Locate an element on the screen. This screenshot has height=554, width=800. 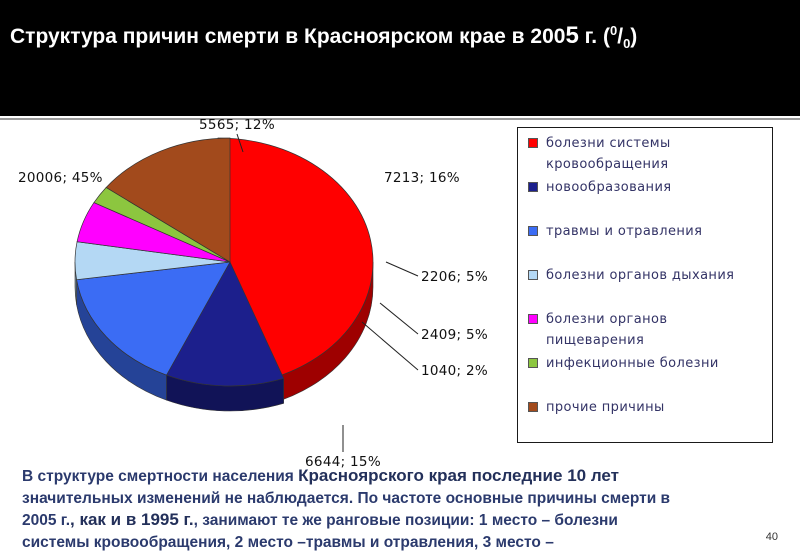
data-label-infectious: 1040; 2% is located at coordinates (454, 371).